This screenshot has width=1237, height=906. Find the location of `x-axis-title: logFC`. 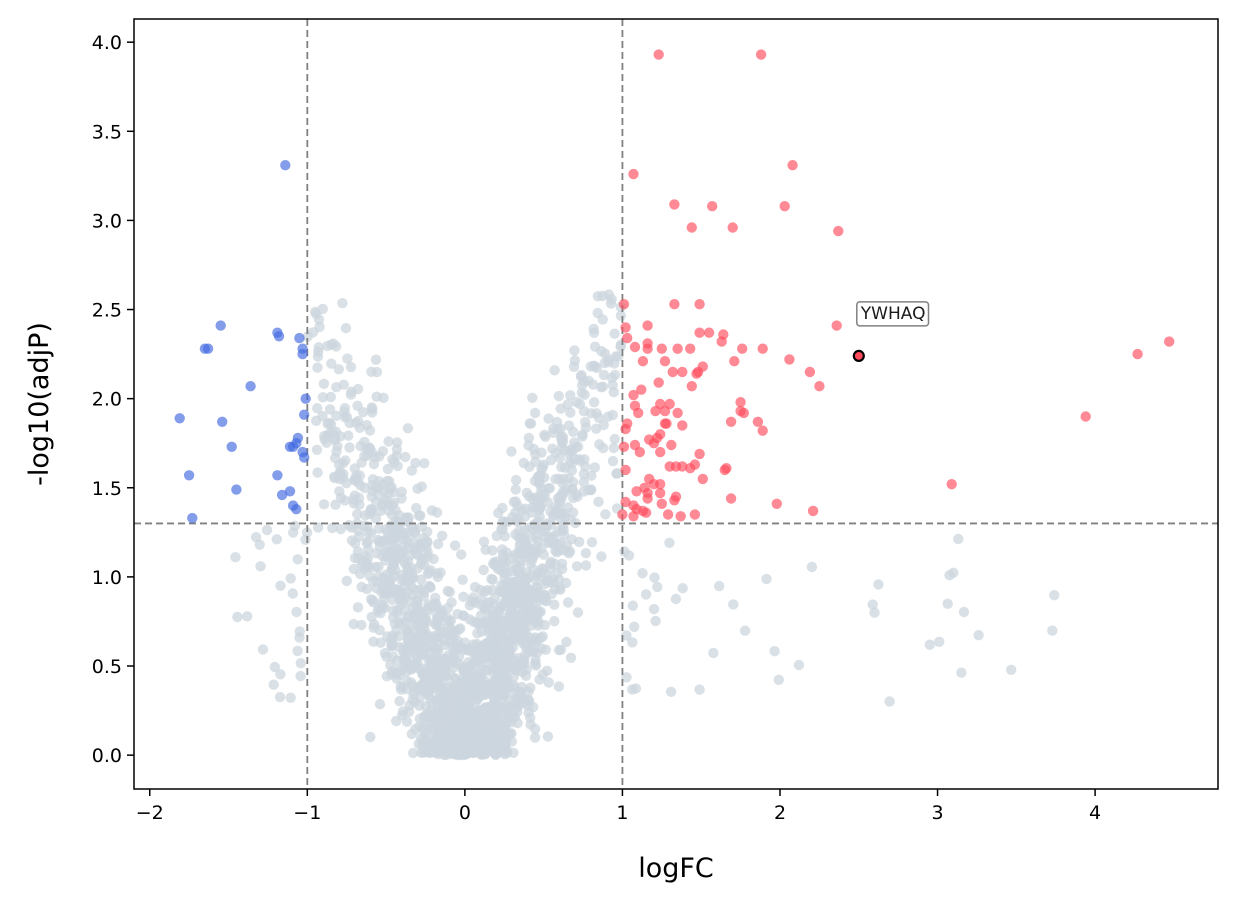

x-axis-title: logFC is located at coordinates (676, 868).